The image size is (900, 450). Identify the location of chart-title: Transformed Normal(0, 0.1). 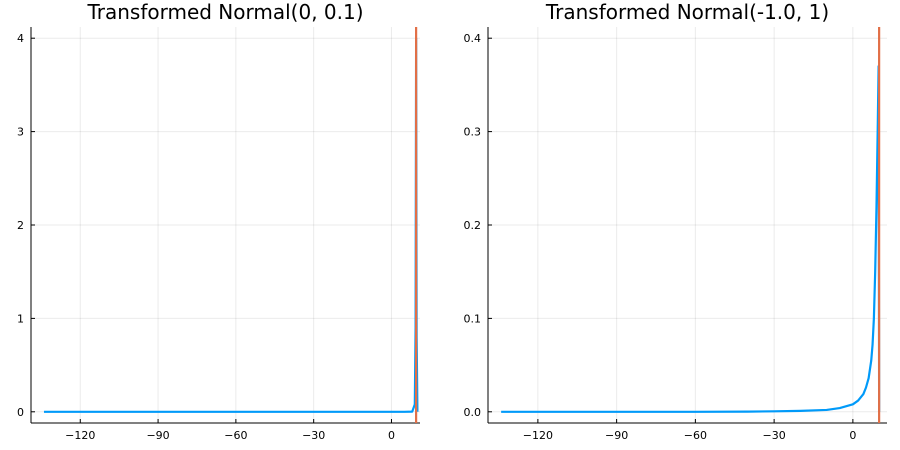
(224, 12).